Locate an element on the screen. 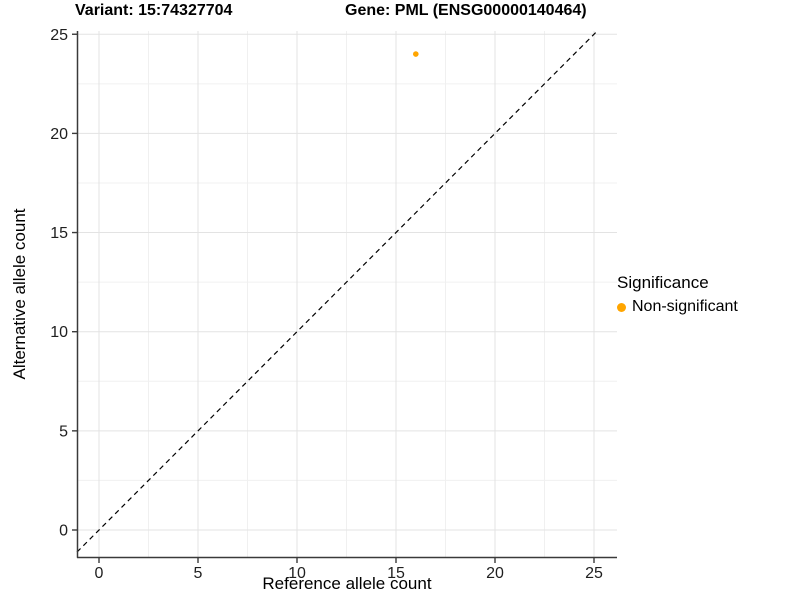 The height and width of the screenshot is (600, 800). x-tick-label: 25 is located at coordinates (594, 573).